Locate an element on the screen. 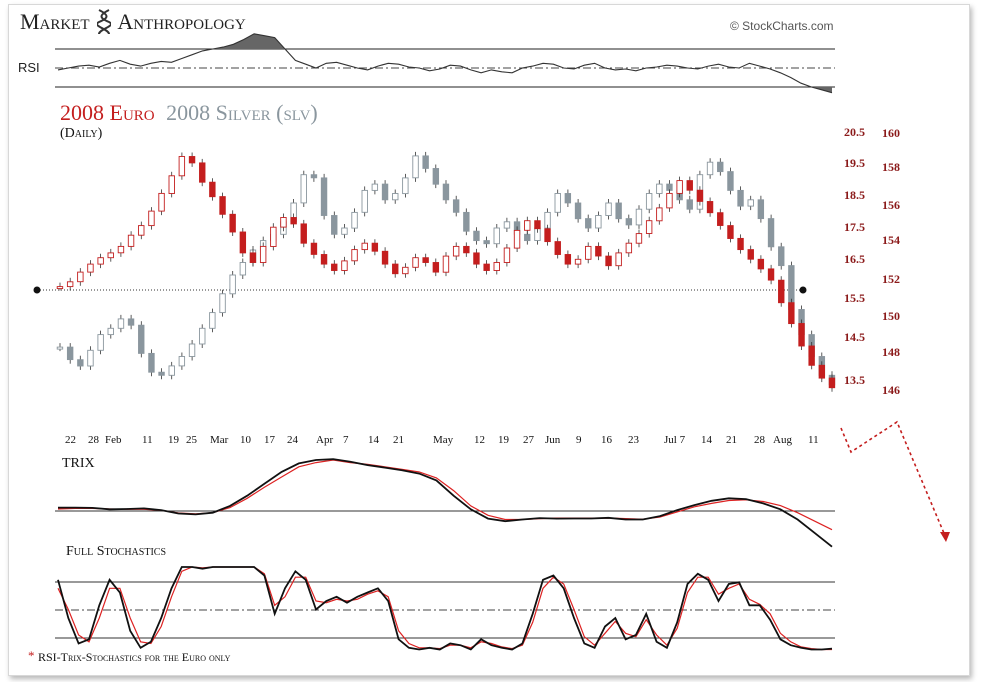  x-axis-tick: 16 is located at coordinates (607, 440).